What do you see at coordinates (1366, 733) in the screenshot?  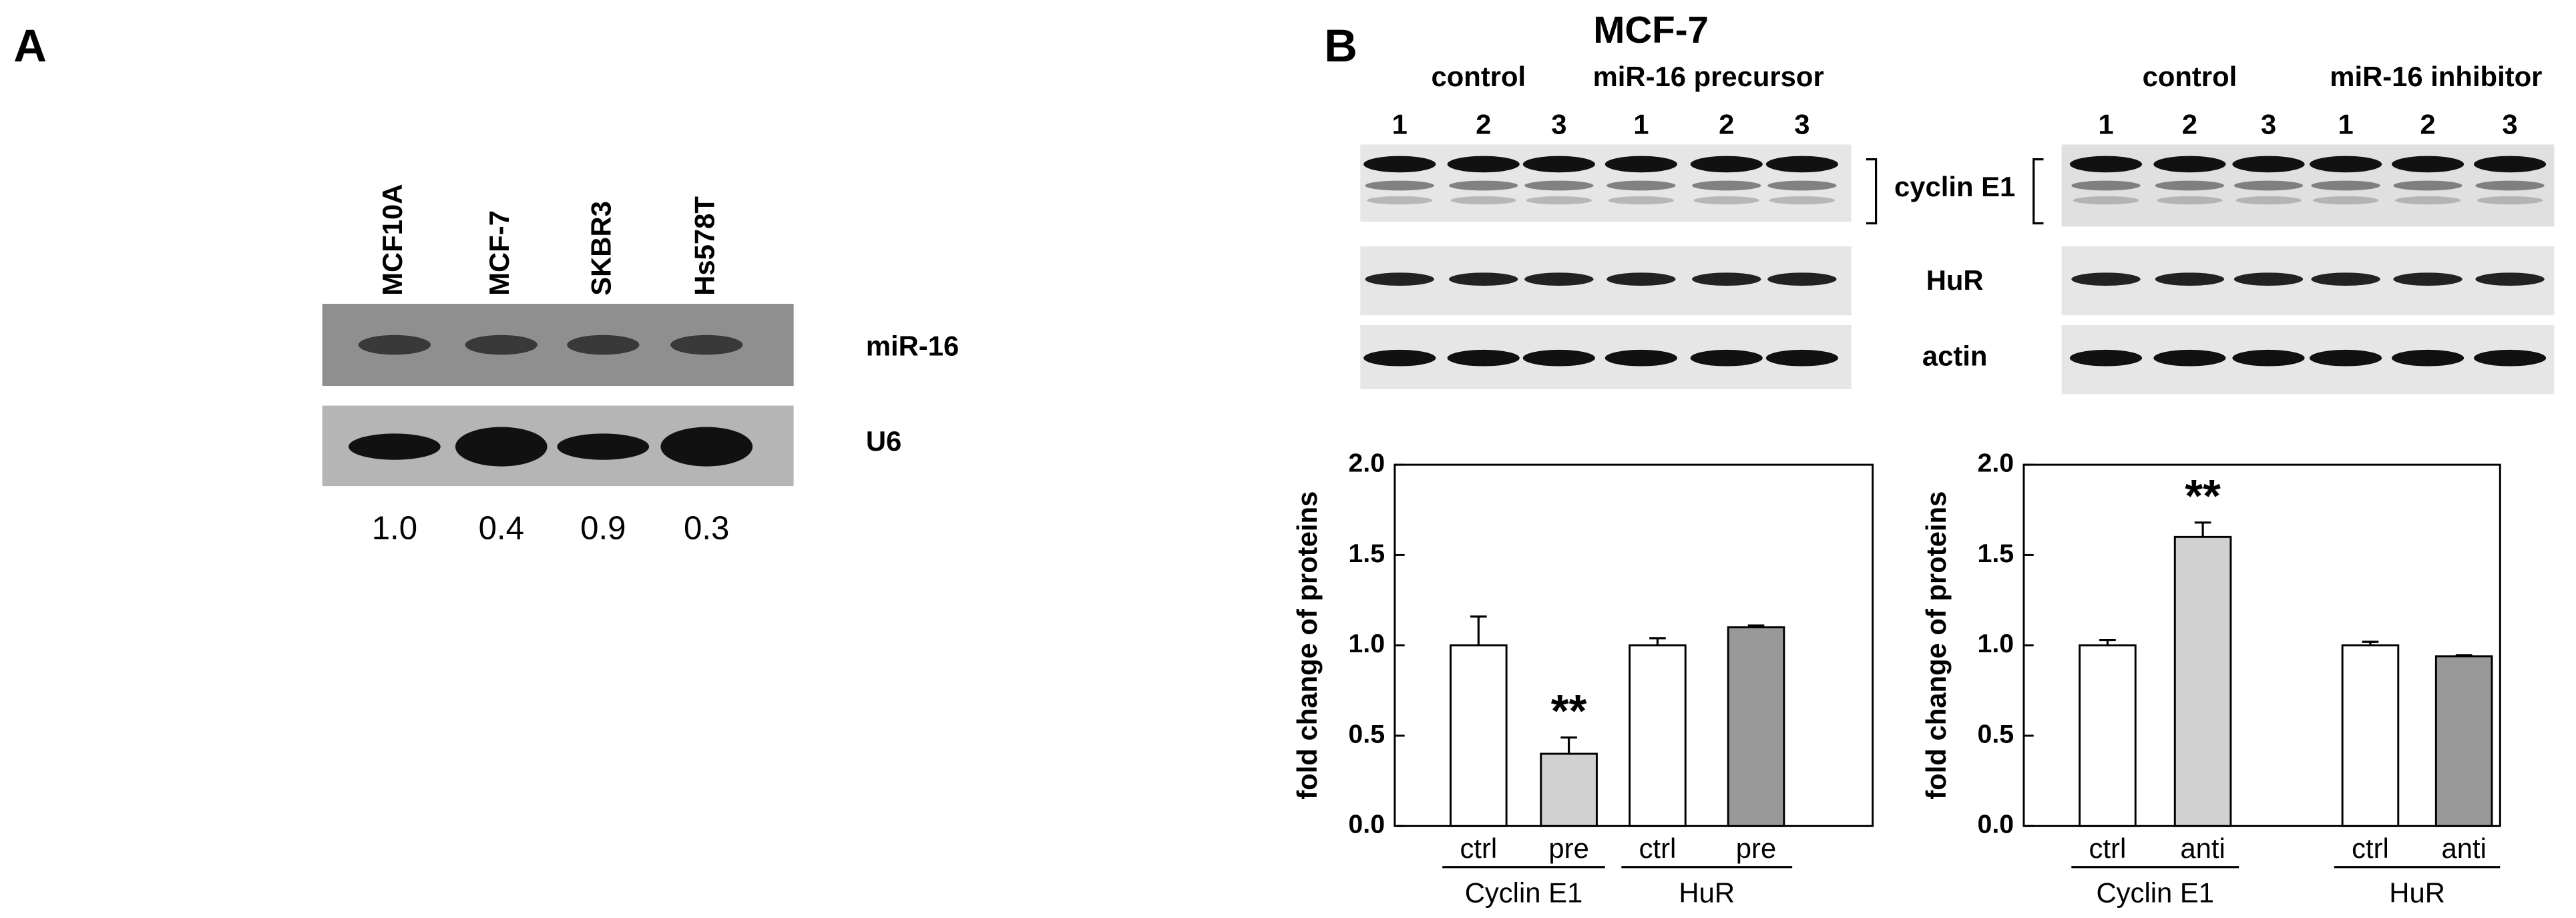 I see `y-tick-label: 0.5` at bounding box center [1366, 733].